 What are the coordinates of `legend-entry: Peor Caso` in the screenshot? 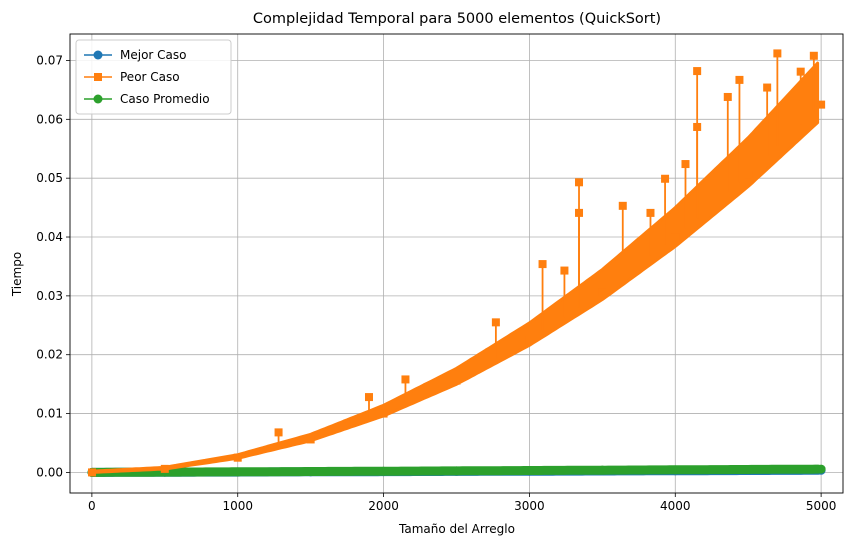 It's located at (132, 77).